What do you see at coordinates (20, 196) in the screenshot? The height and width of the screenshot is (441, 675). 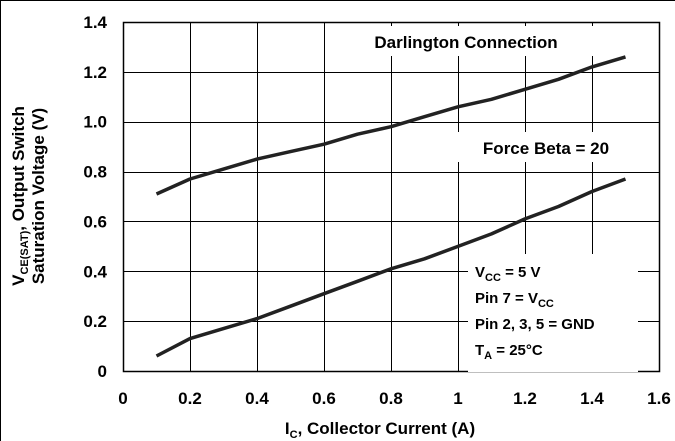 I see `y-axis-label-line1: VCE(SAT), Output Switch` at bounding box center [20, 196].